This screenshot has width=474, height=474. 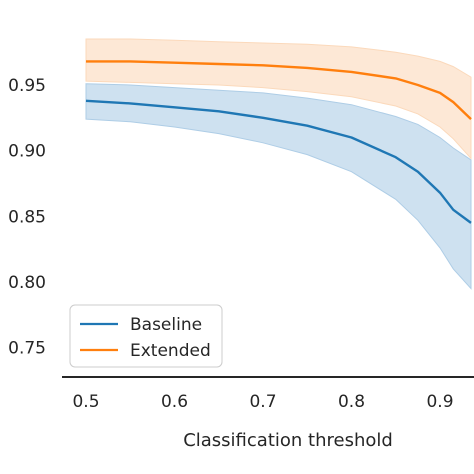 What do you see at coordinates (85, 402) in the screenshot?
I see `x-tick-label: 0.5` at bounding box center [85, 402].